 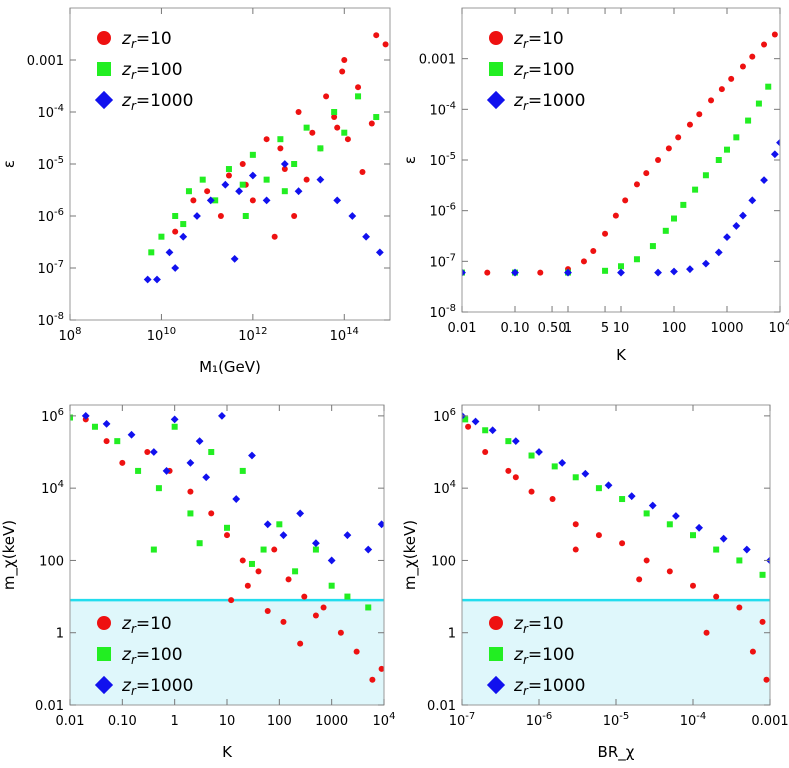 I want to click on x-tick-label: 10⁻⁴, so click(x=693, y=720).